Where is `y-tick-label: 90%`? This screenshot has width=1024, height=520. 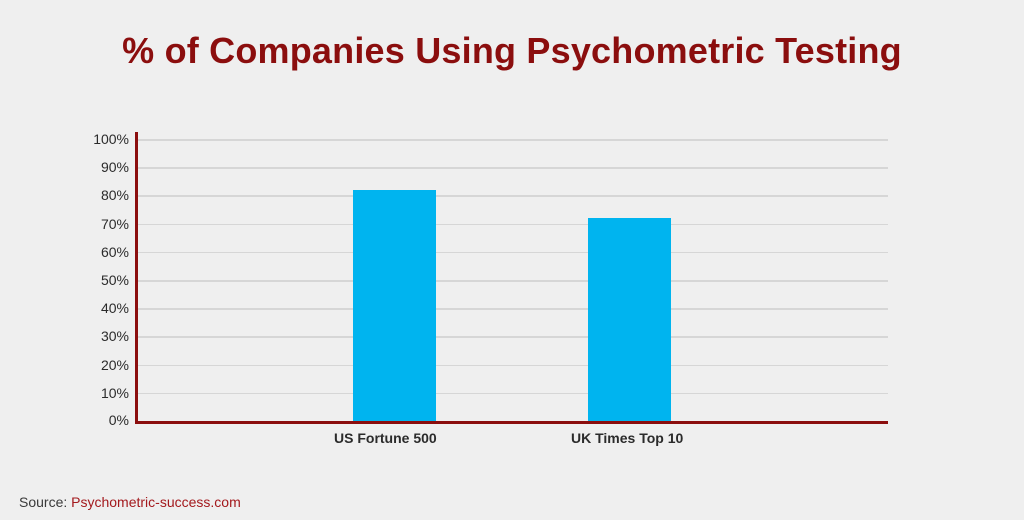
y-tick-label: 90% is located at coordinates (114, 167).